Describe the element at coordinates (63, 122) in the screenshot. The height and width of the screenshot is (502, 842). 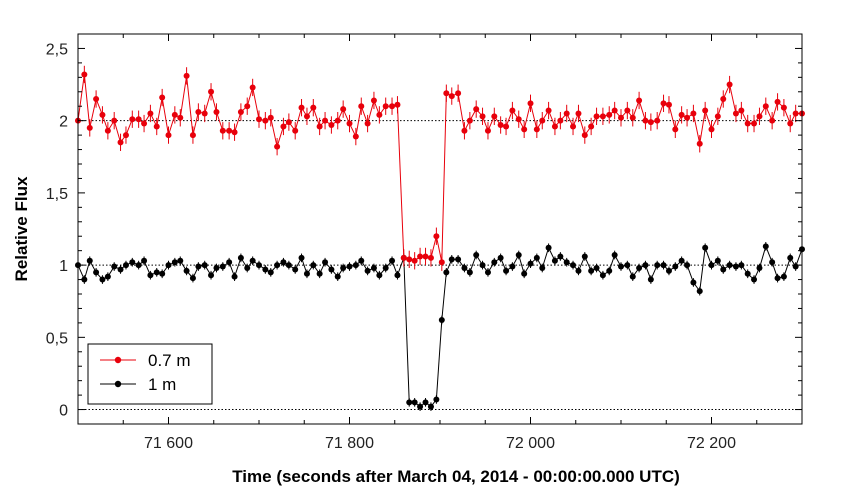
I see `y-tick-label: 2` at that location.